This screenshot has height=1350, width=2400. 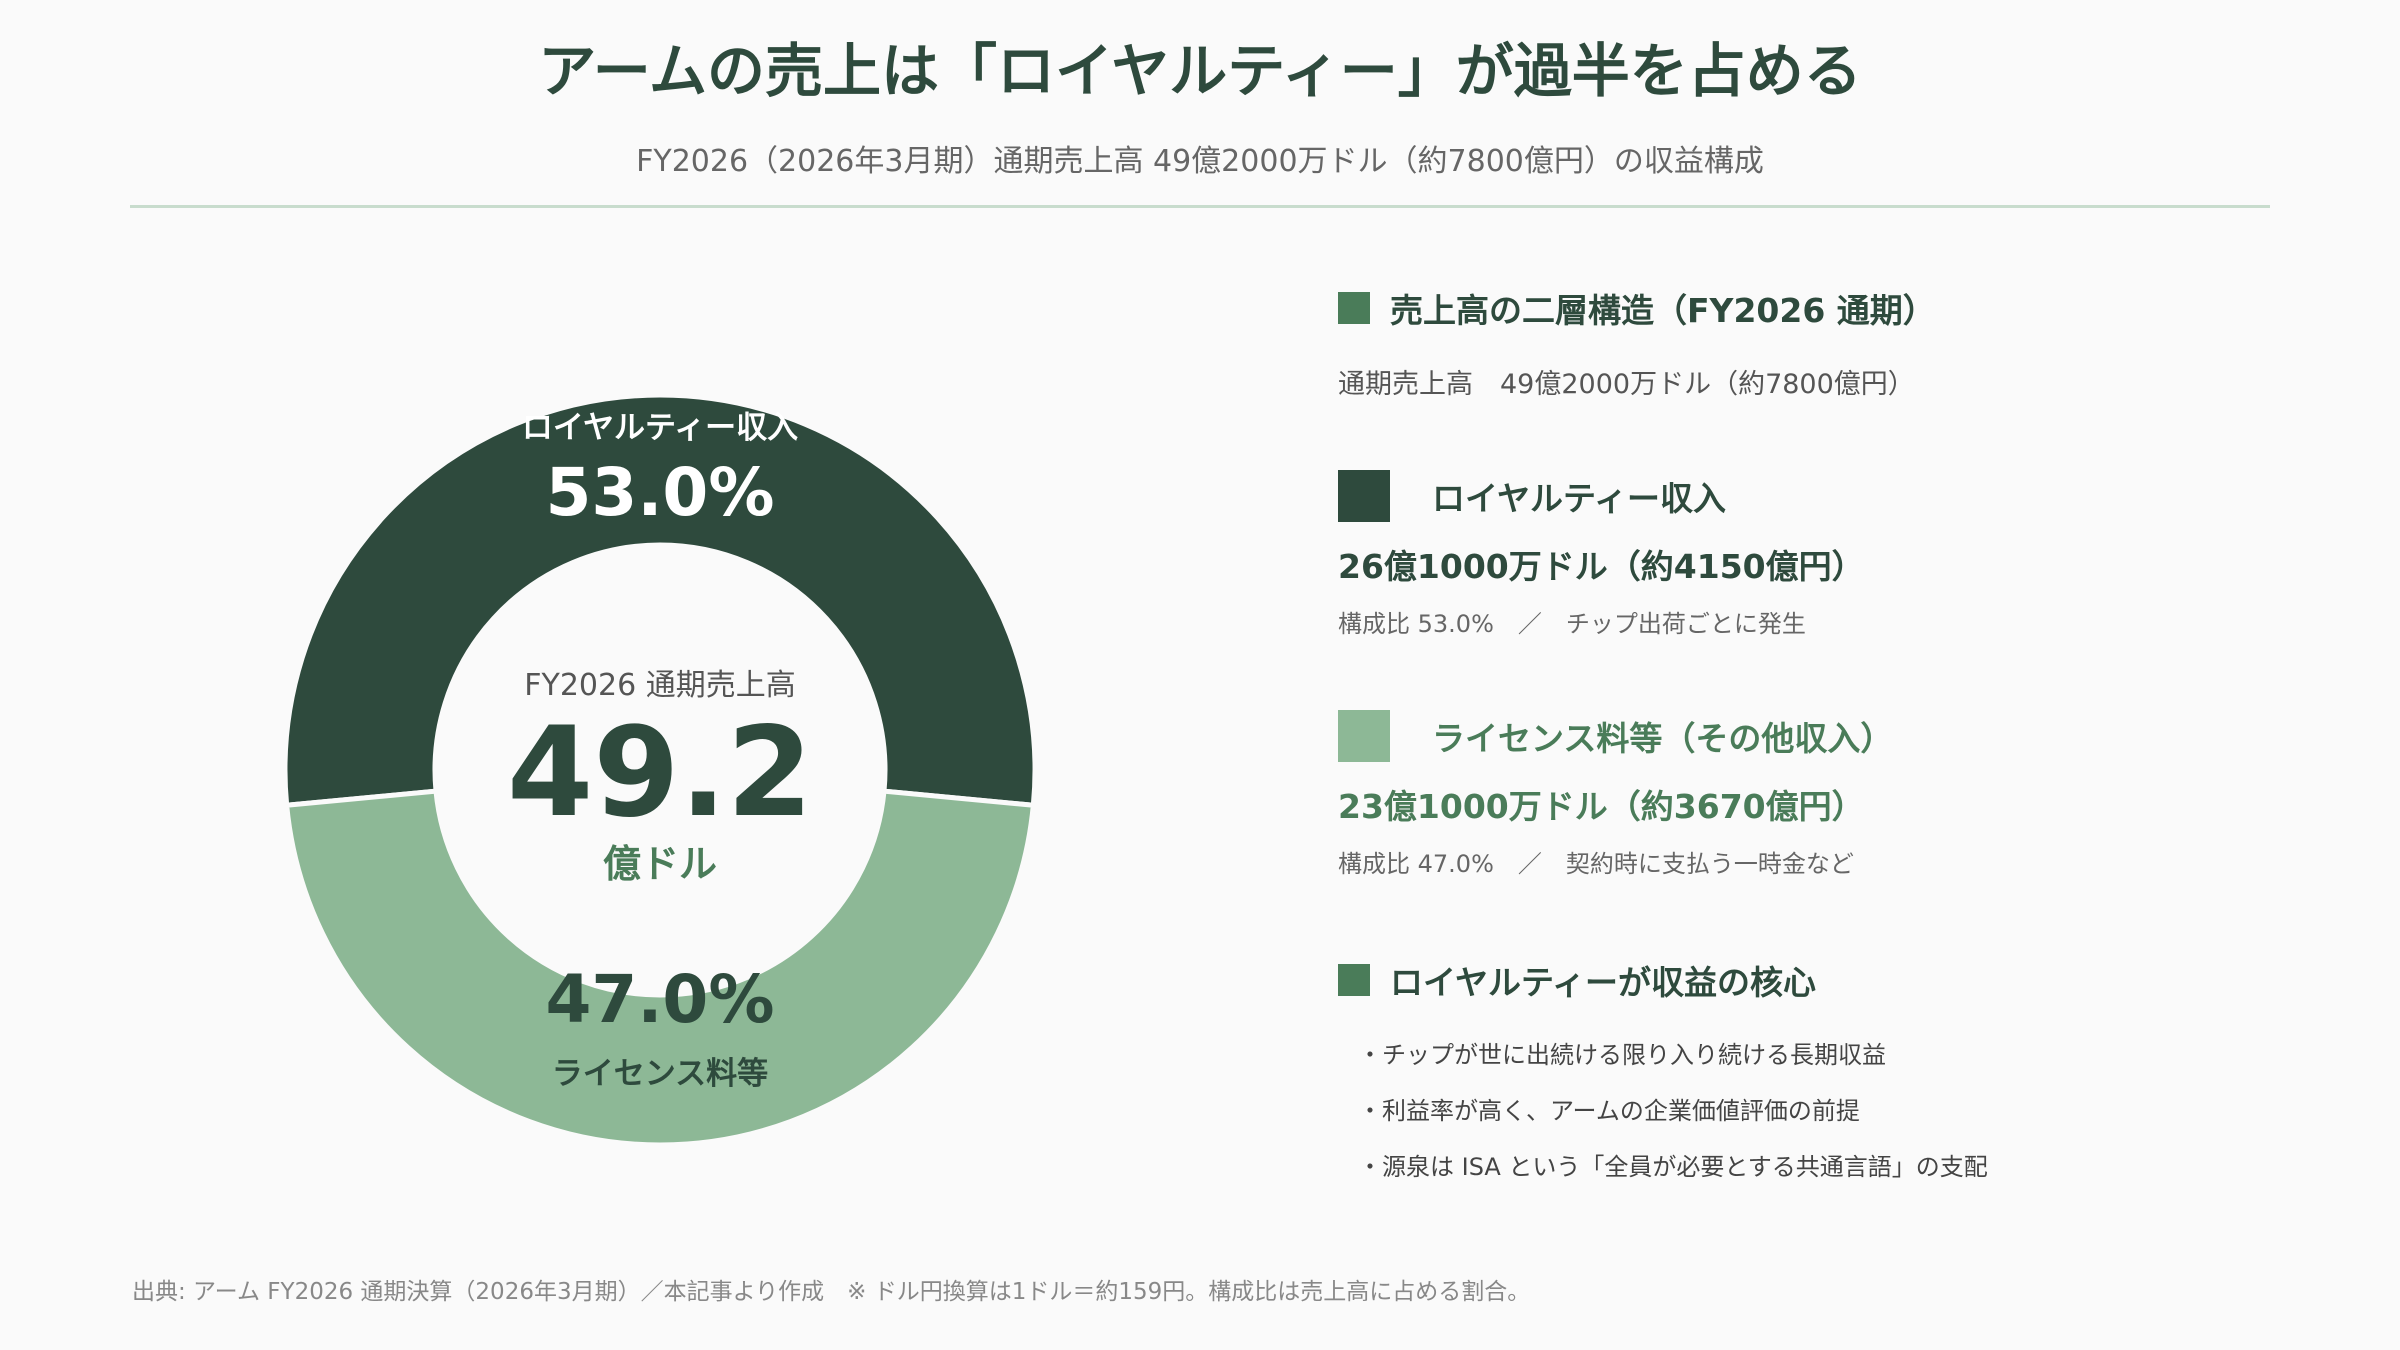 What do you see at coordinates (1572, 624) in the screenshot?
I see `royalty-note: 構成比 53.0% ／ チップ出荷ごとに発生` at bounding box center [1572, 624].